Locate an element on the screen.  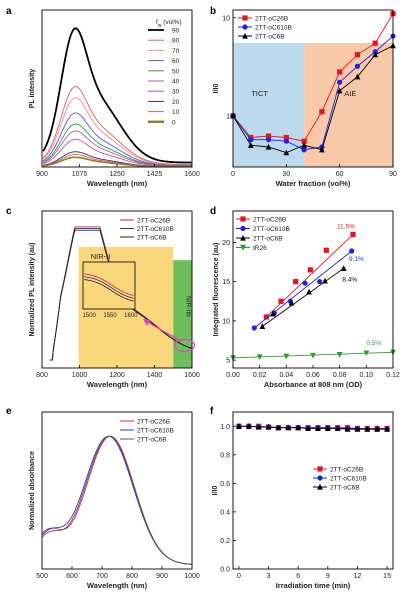
inset-frame is located at coordinates (109, 285).